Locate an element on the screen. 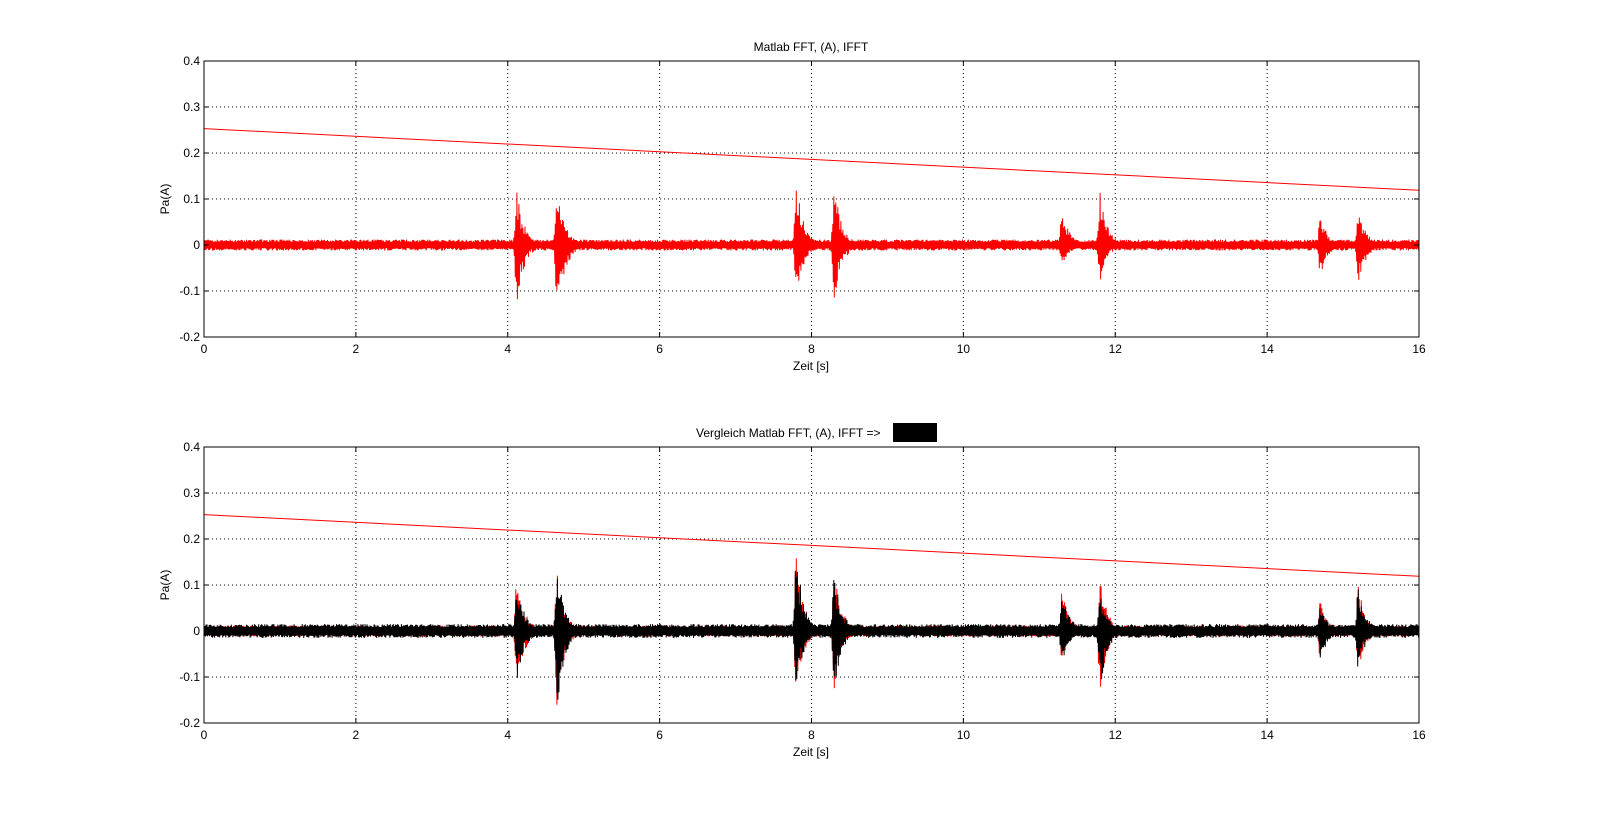 This screenshot has height=830, width=1601. chart-title-bottom: Vergleich Matlab FFT, (A), IFFT => is located at coordinates (788, 433).